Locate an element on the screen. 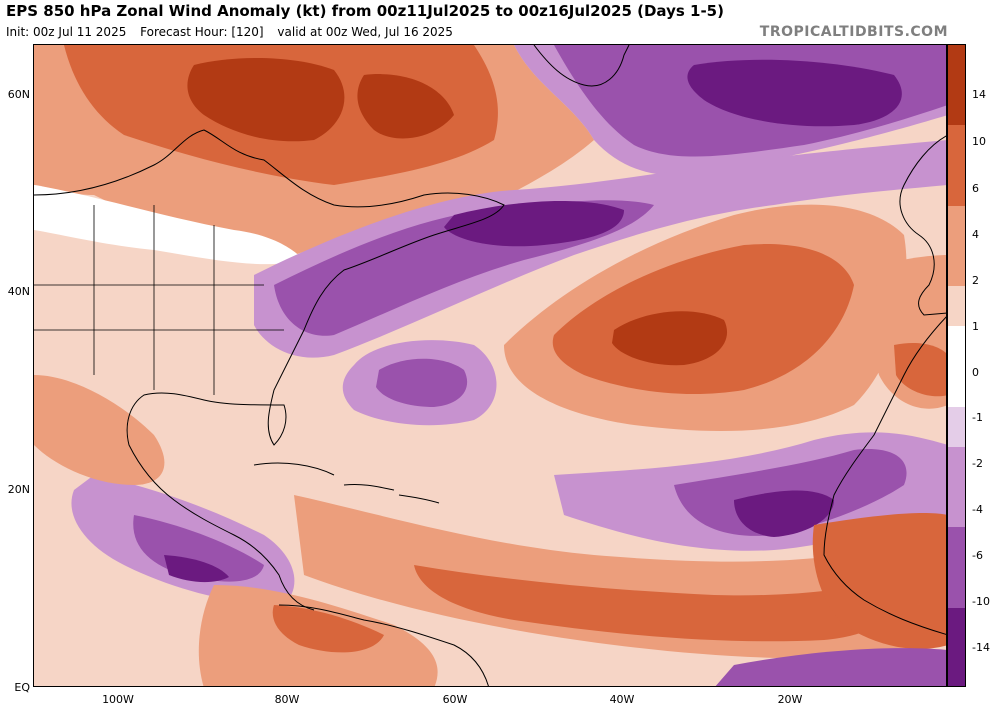 This screenshot has width=1000, height=707. source-watermark: TROPICALTIDBITS.COM is located at coordinates (853, 32).